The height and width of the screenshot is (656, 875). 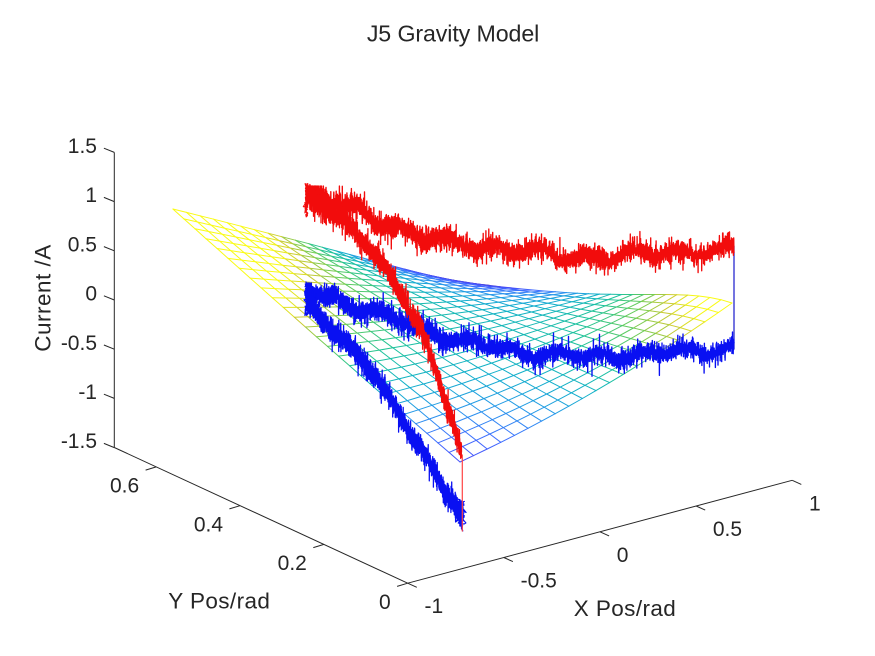 What do you see at coordinates (453, 33) in the screenshot?
I see `svg-text: J5 Gravity Model` at bounding box center [453, 33].